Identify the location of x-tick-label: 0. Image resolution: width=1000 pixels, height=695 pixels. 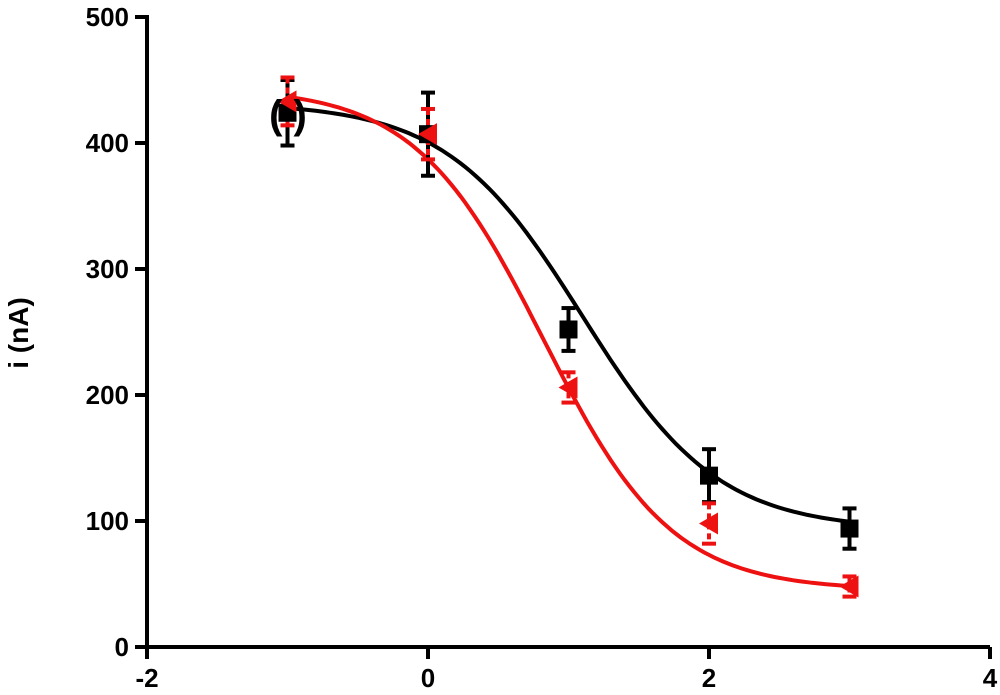
(428, 678).